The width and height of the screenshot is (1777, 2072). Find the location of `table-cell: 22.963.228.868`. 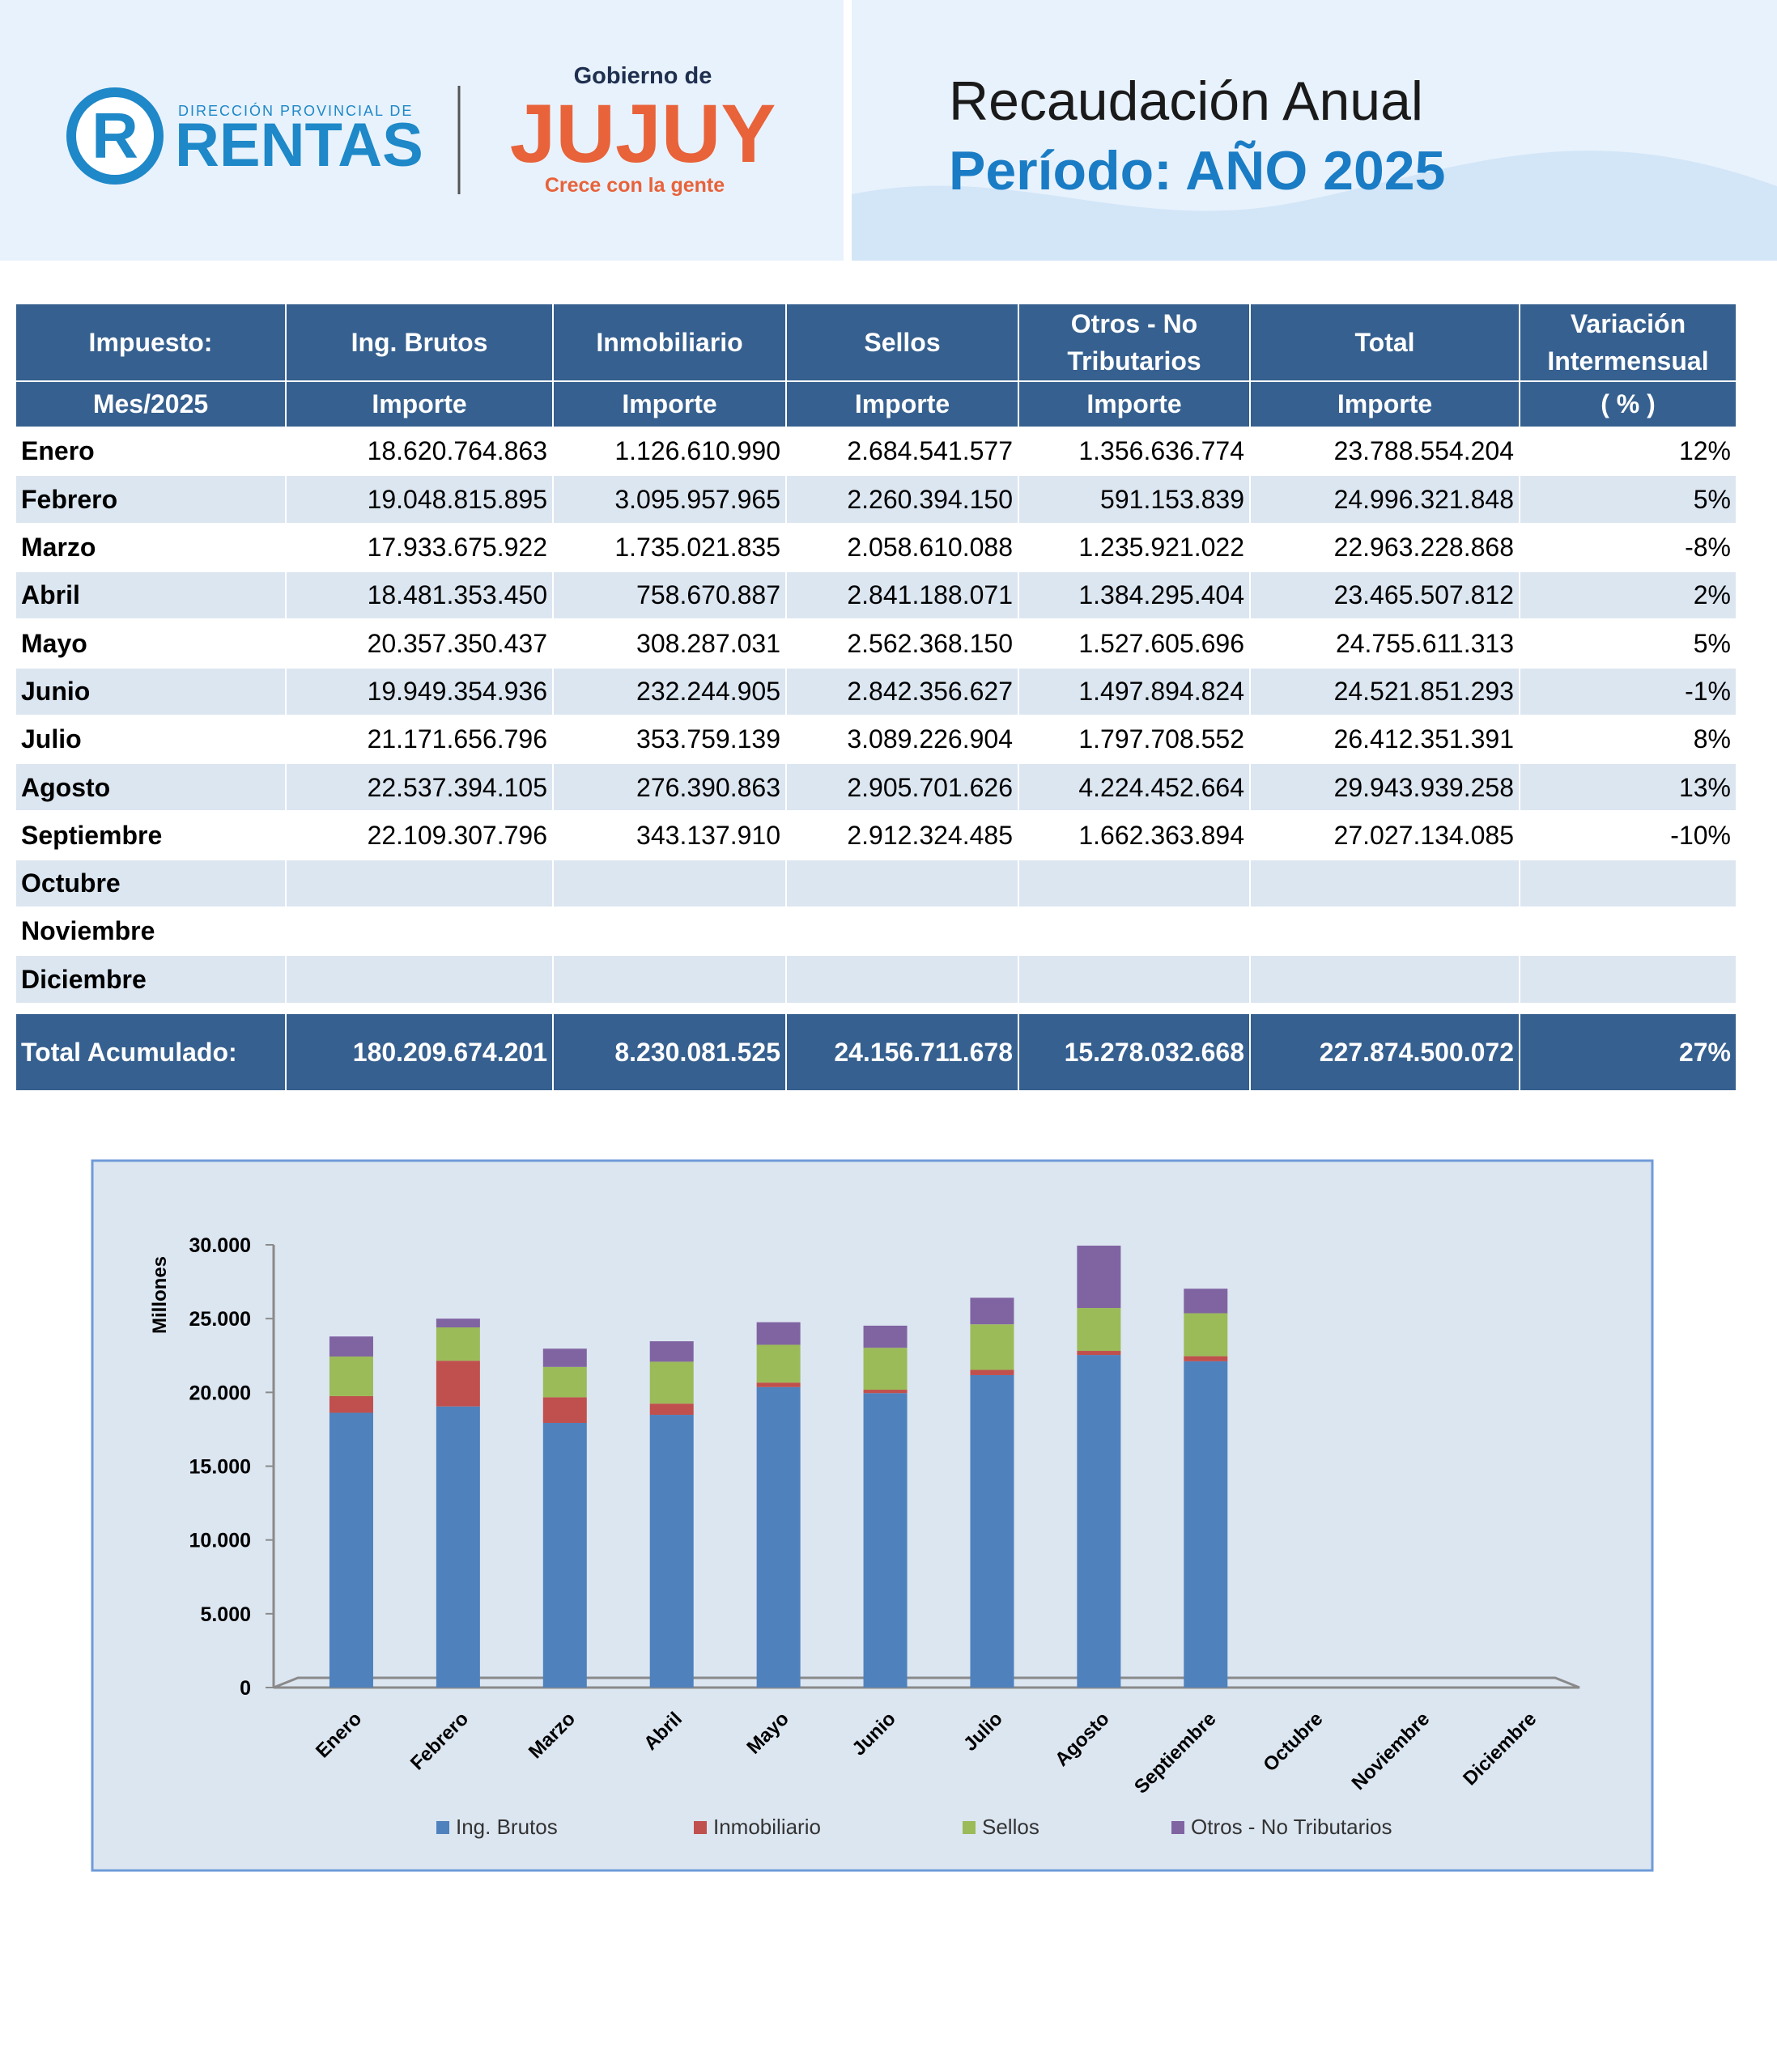

table-cell: 22.963.228.868 is located at coordinates (1385, 548).